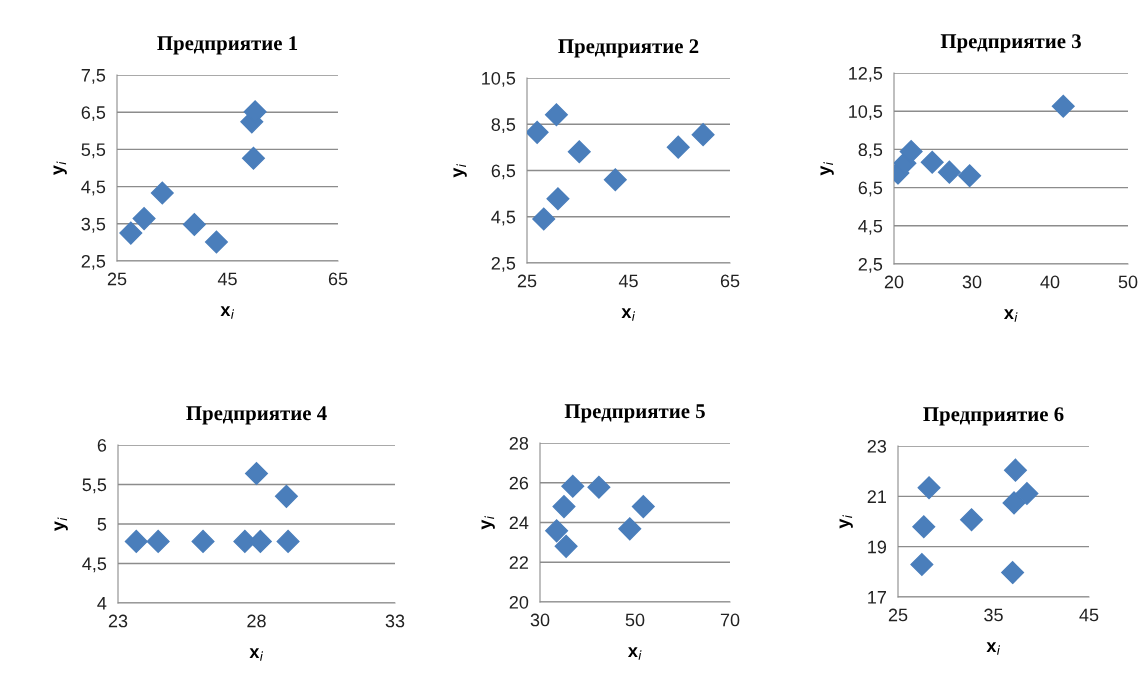 Image resolution: width=1145 pixels, height=691 pixels. What do you see at coordinates (227, 45) in the screenshot?
I see `chart-title: Предприятие 1` at bounding box center [227, 45].